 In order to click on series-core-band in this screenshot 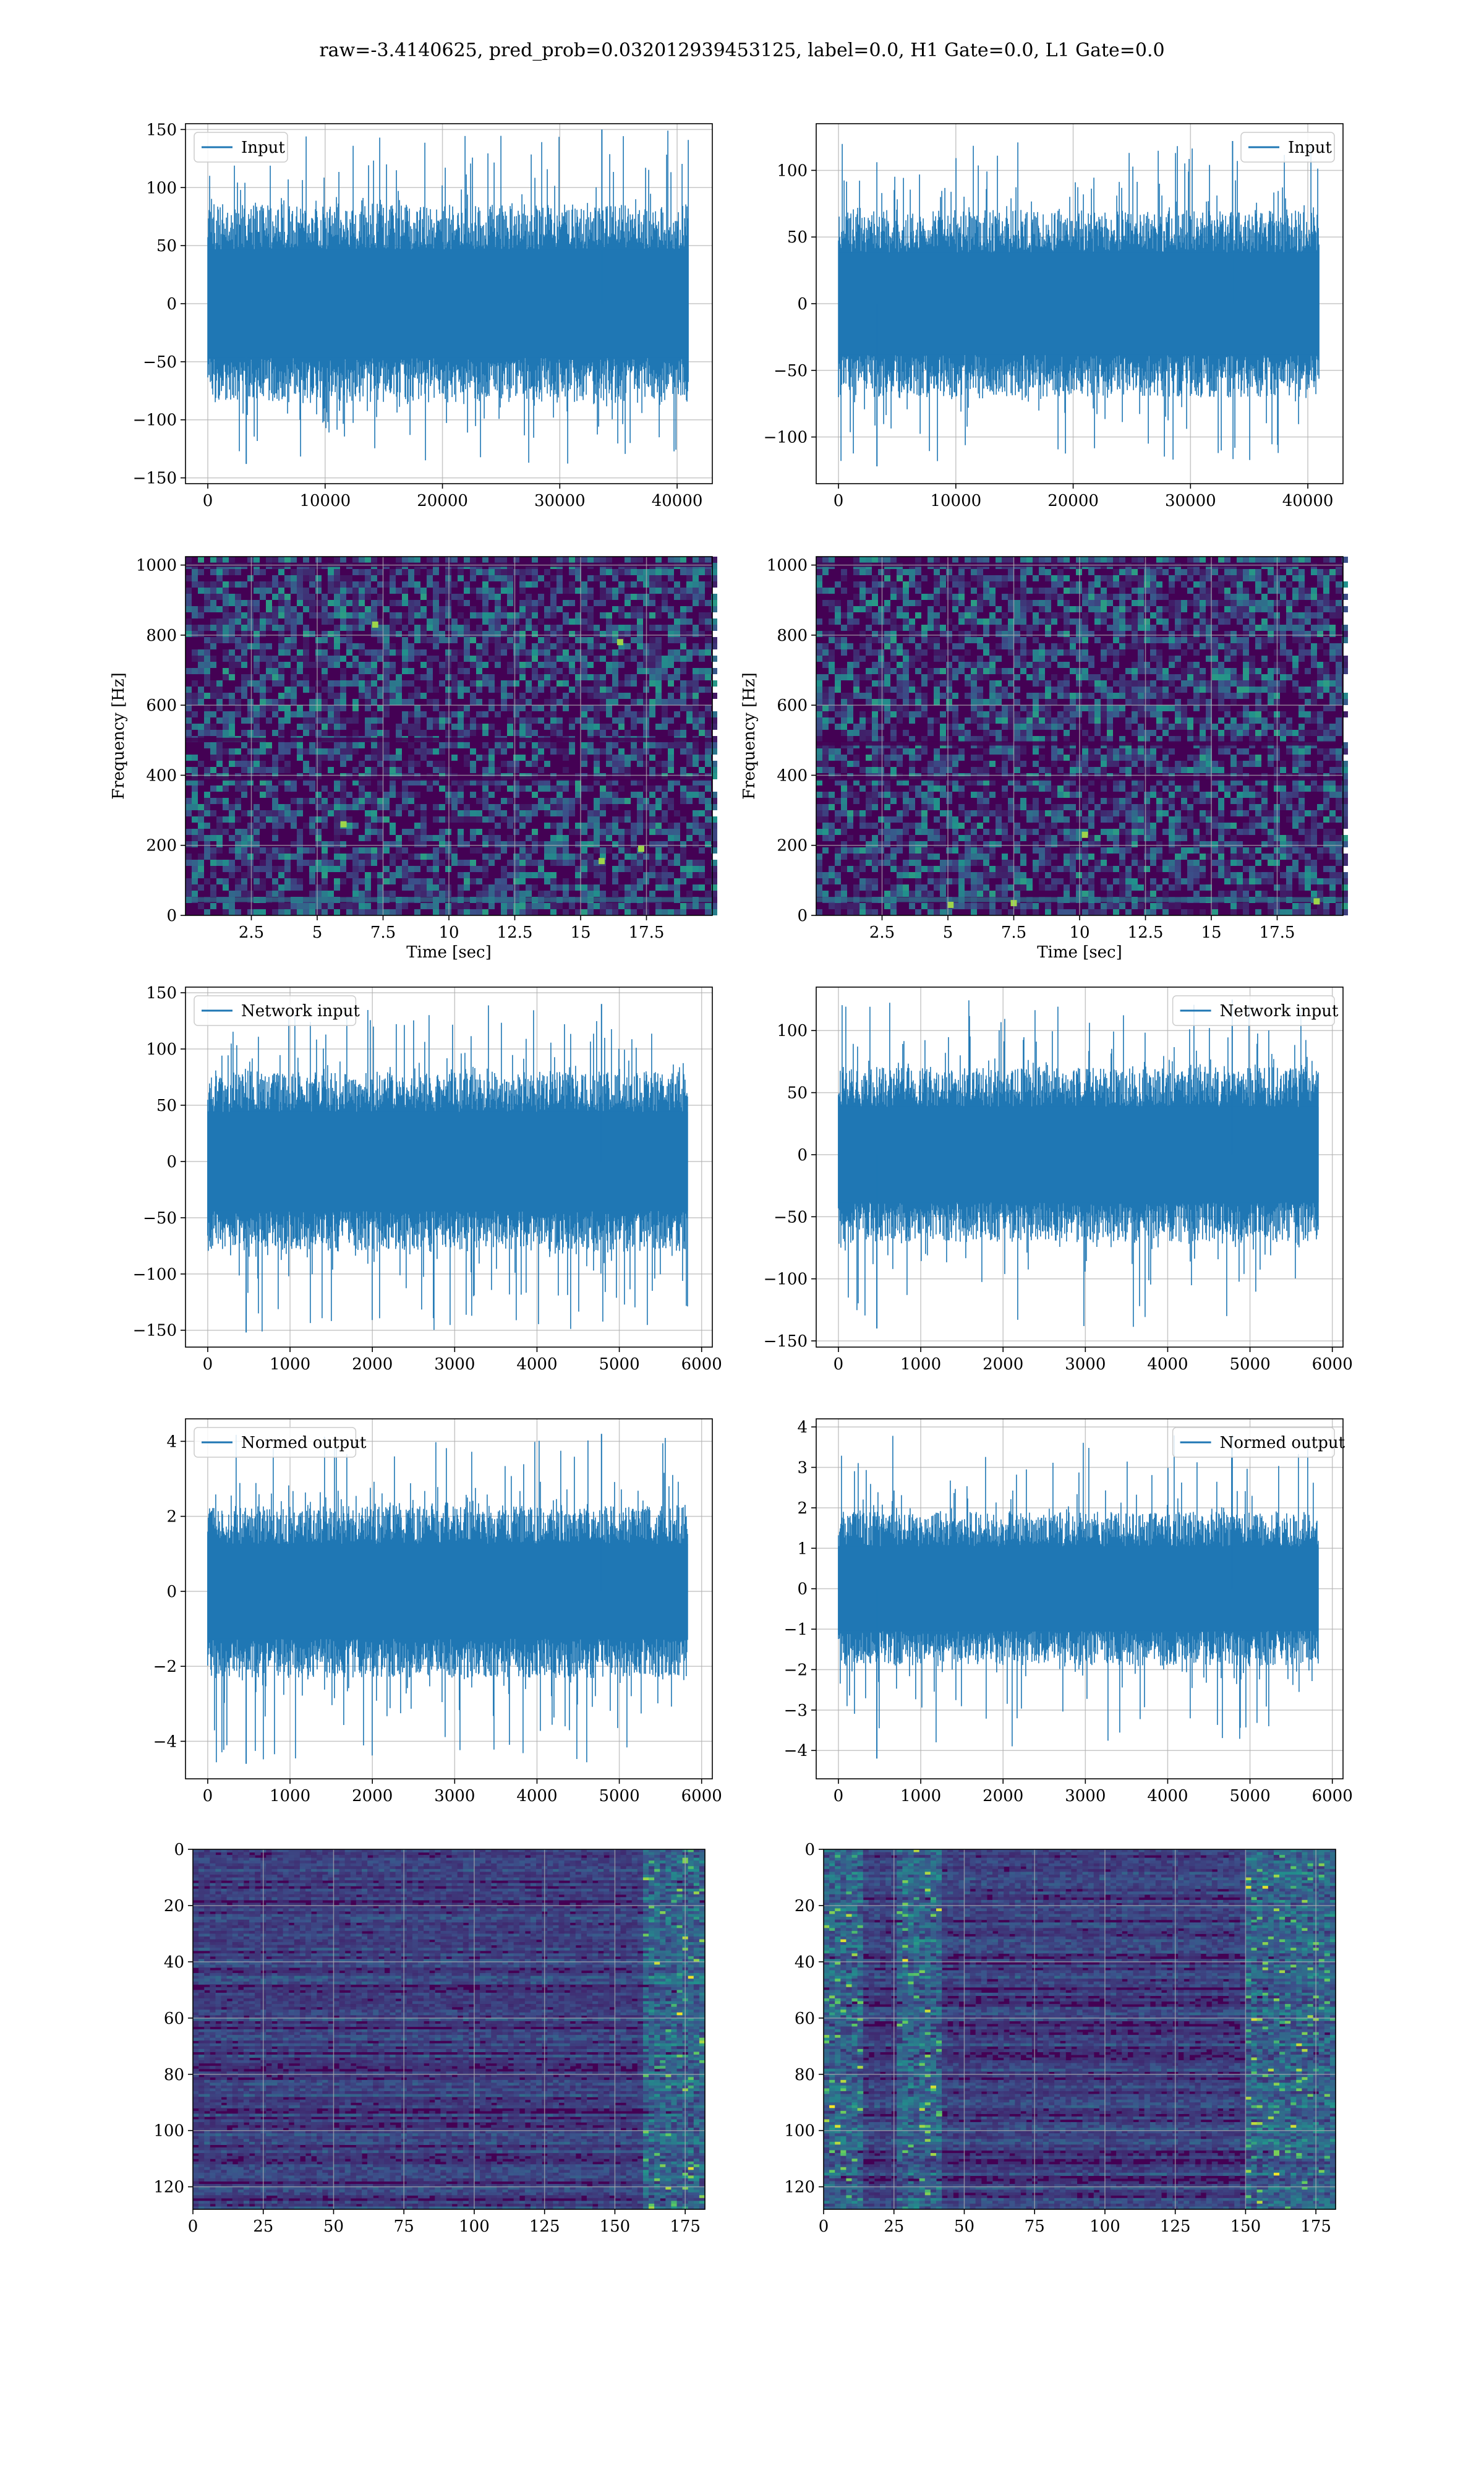, I will do `click(1078, 303)`.